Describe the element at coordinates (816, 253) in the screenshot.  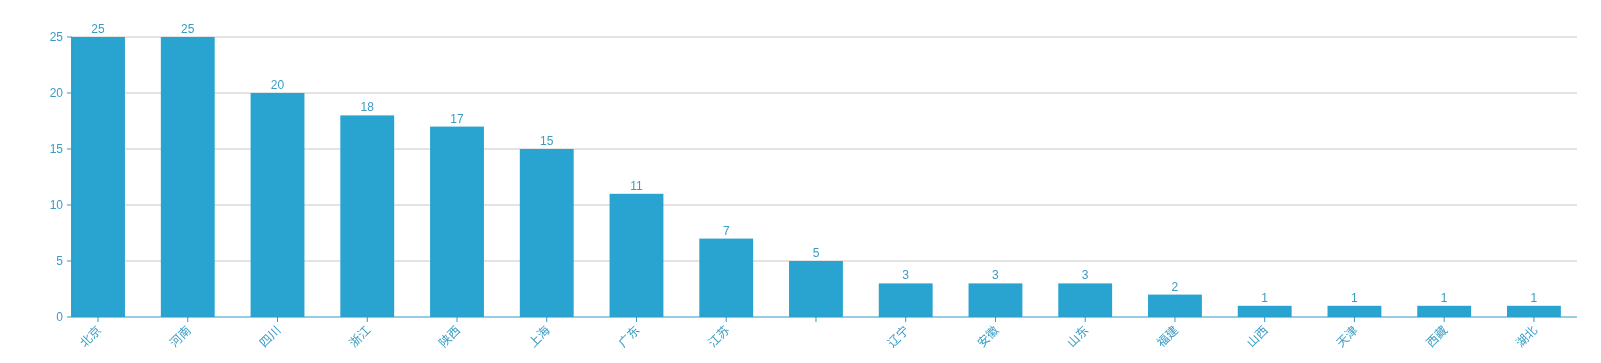
I see `data-label: 5` at that location.